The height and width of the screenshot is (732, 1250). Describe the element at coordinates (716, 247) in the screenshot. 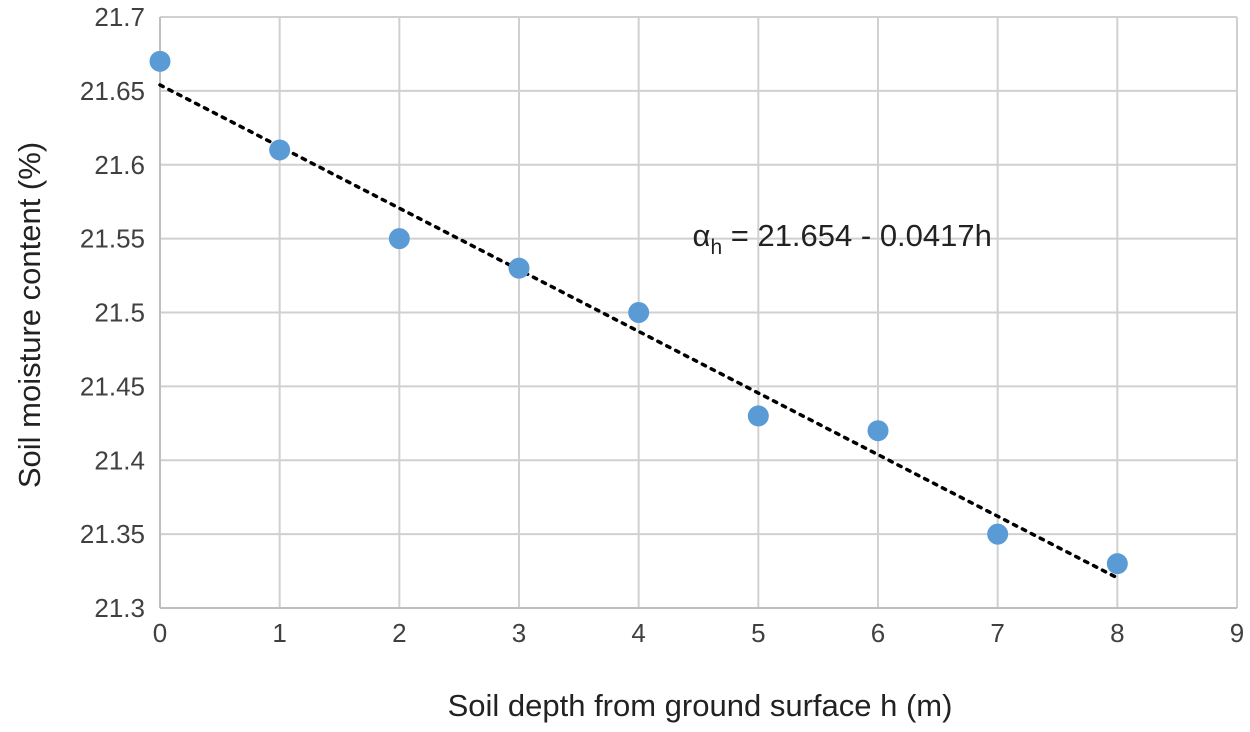

I see `equation-subscript: h` at that location.